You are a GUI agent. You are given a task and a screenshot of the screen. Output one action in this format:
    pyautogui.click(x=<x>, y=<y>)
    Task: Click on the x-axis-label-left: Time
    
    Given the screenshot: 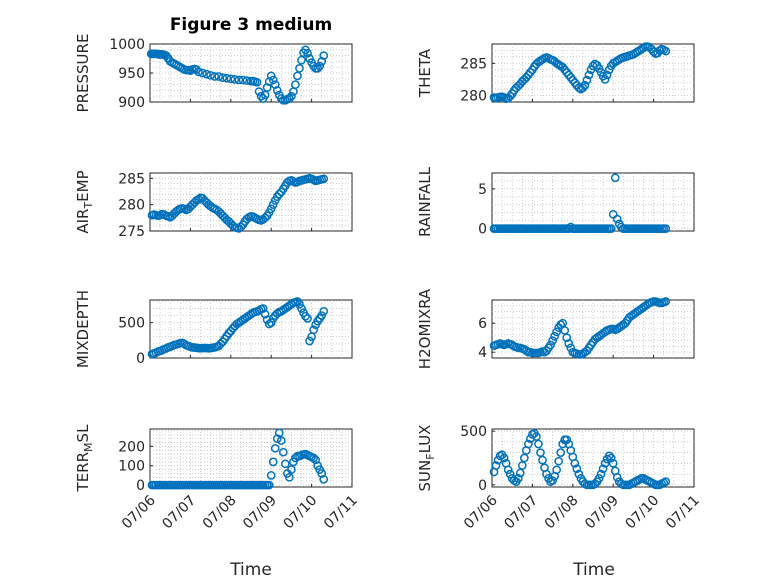 What is the action you would take?
    pyautogui.click(x=250, y=570)
    